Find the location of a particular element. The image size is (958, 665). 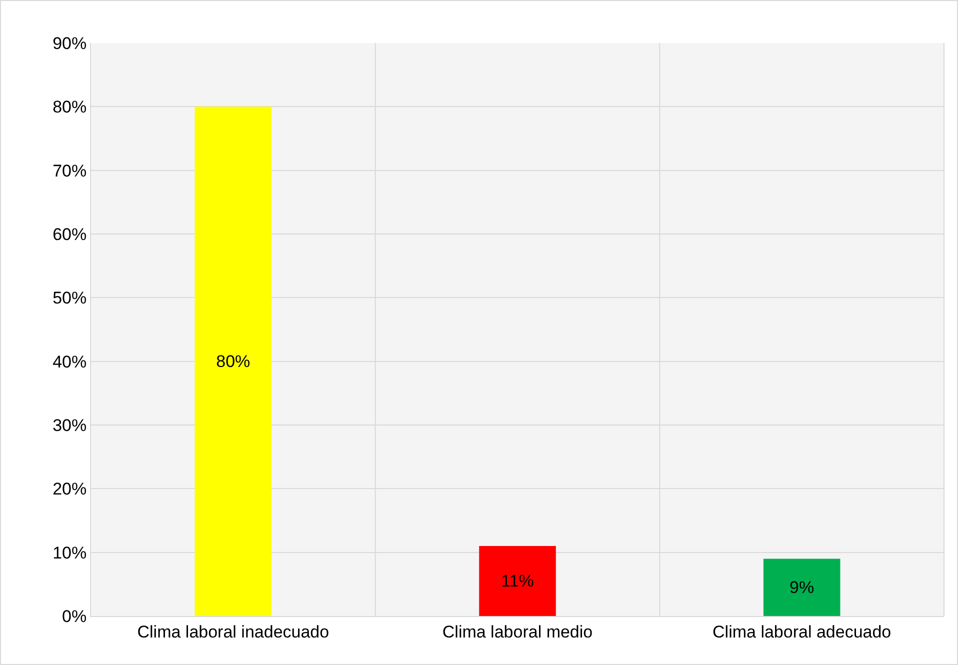

x-tick-label: Clima laboral inadecuado is located at coordinates (233, 632).